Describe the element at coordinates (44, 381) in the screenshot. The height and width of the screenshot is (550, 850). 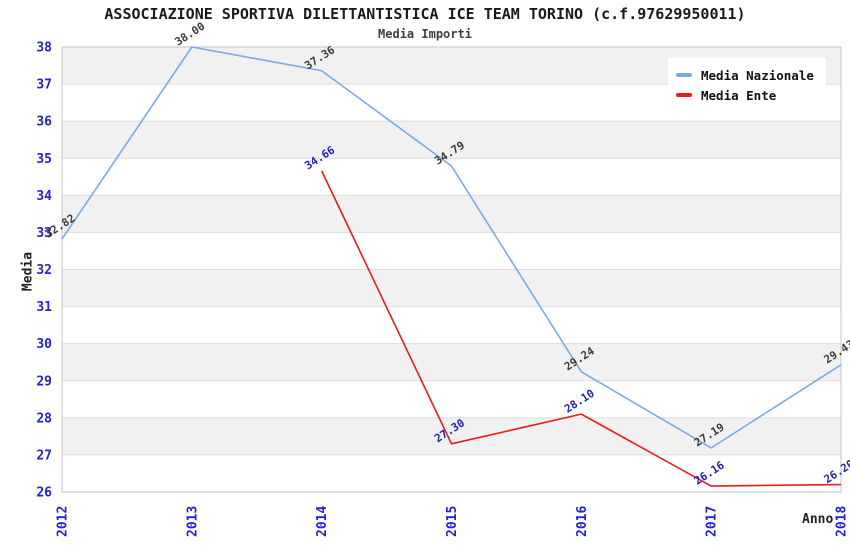
I see `y-tick-label: 29` at that location.